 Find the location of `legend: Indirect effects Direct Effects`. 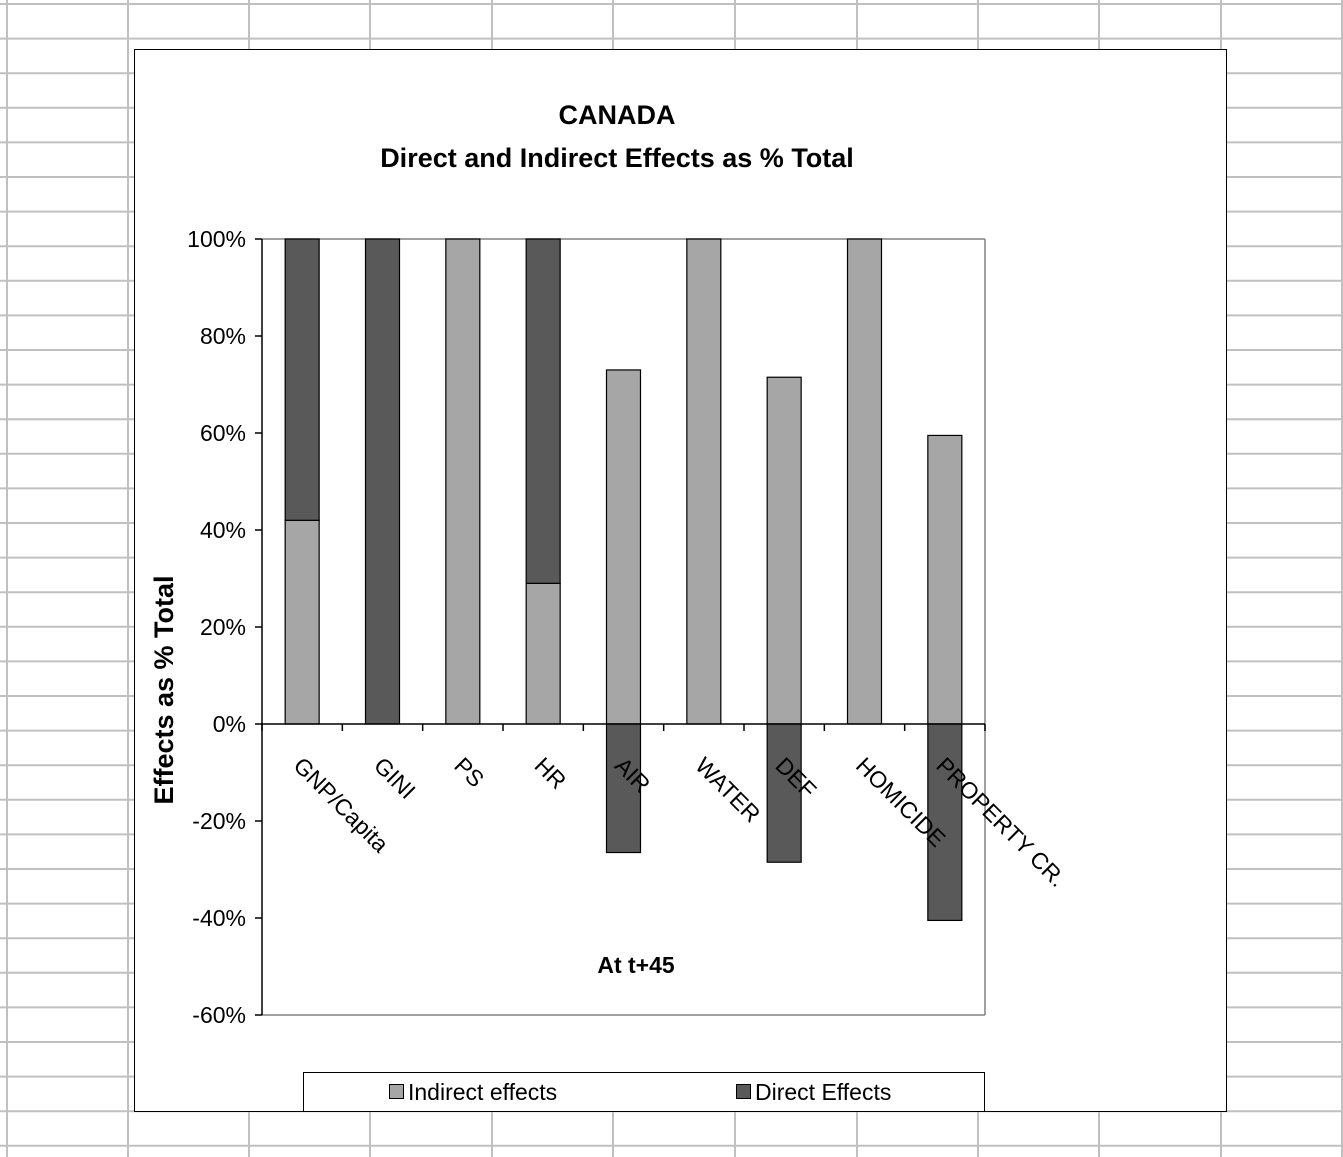

legend: Indirect effects Direct Effects is located at coordinates (644, 1092).